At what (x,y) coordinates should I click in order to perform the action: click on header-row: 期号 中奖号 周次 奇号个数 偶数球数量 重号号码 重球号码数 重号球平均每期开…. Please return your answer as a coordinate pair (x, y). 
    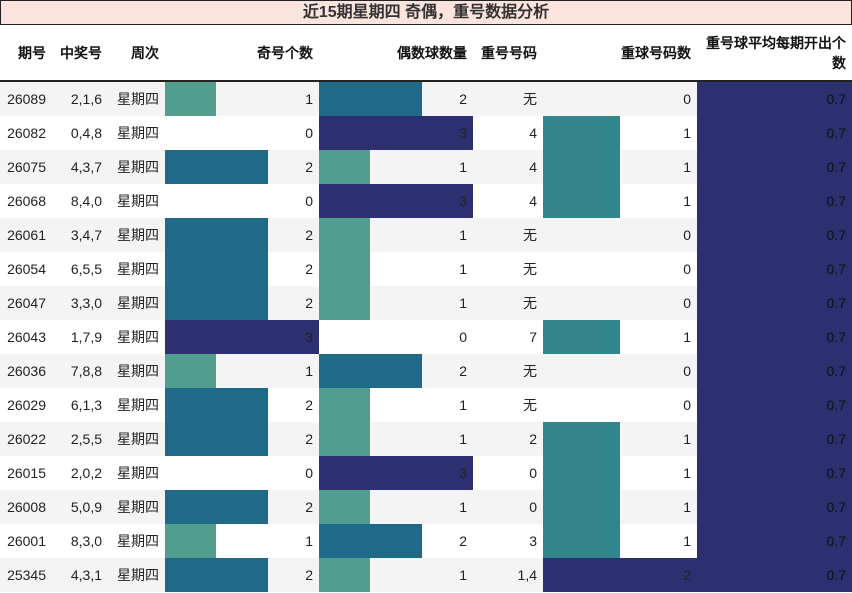
    Looking at the image, I should click on (426, 53).